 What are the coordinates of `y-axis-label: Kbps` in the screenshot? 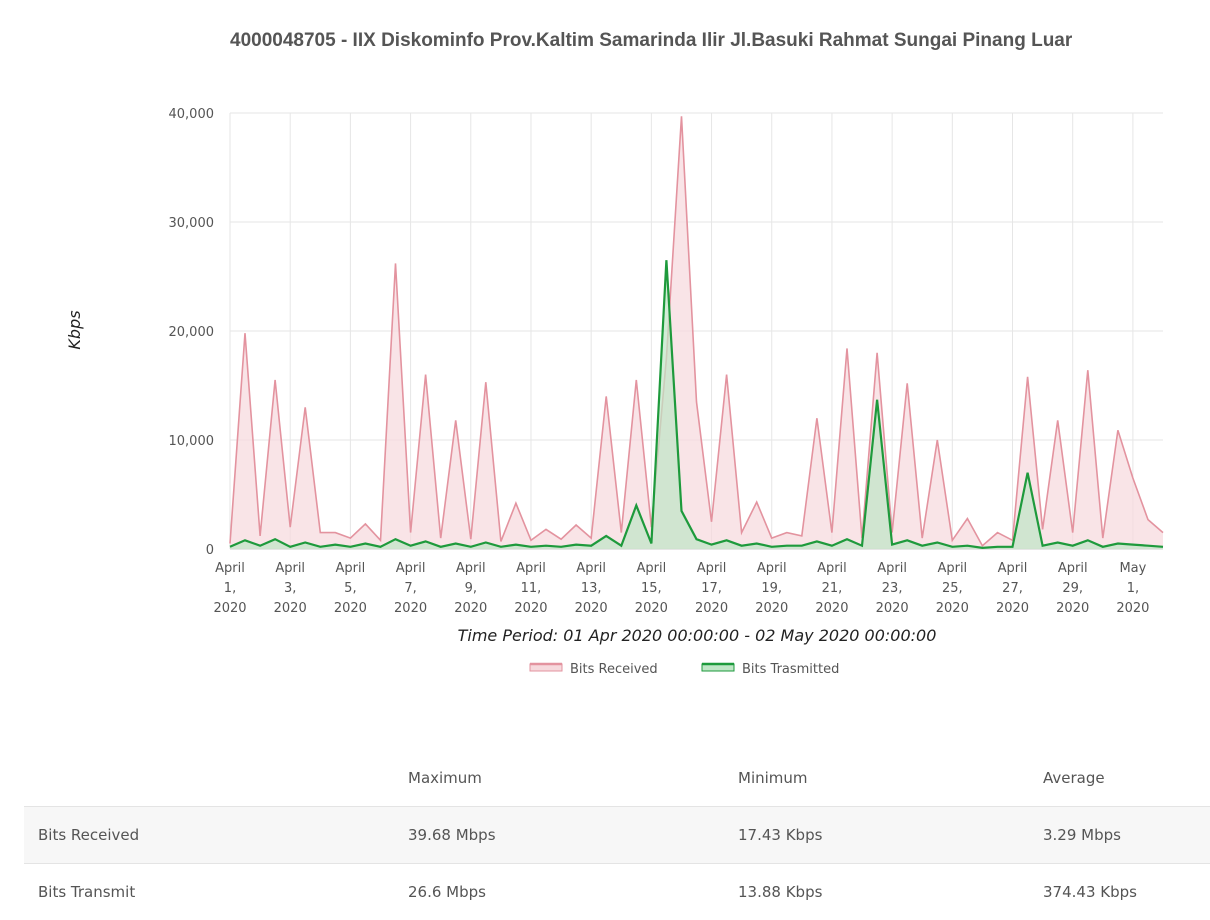 It's located at (74, 329).